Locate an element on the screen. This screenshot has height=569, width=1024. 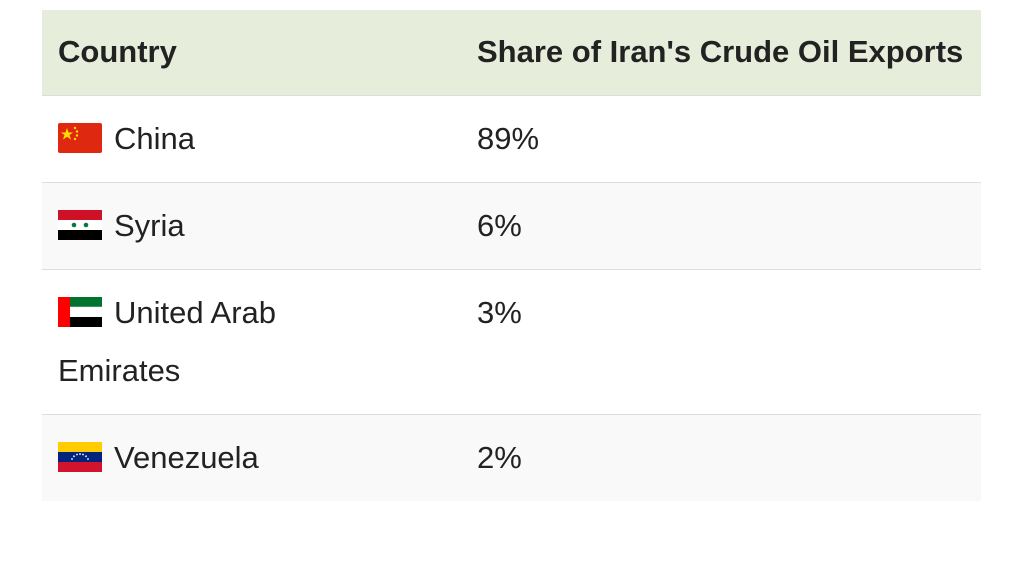
country-name: China is located at coordinates (154, 138).